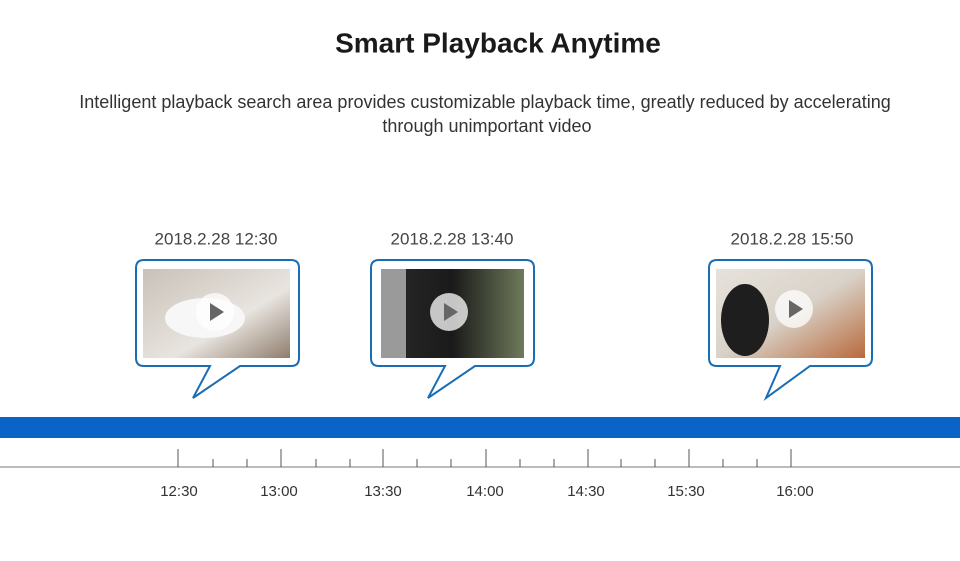 Image resolution: width=960 pixels, height=561 pixels. Describe the element at coordinates (498, 42) in the screenshot. I see `title: Smart Playback Anytime` at that location.